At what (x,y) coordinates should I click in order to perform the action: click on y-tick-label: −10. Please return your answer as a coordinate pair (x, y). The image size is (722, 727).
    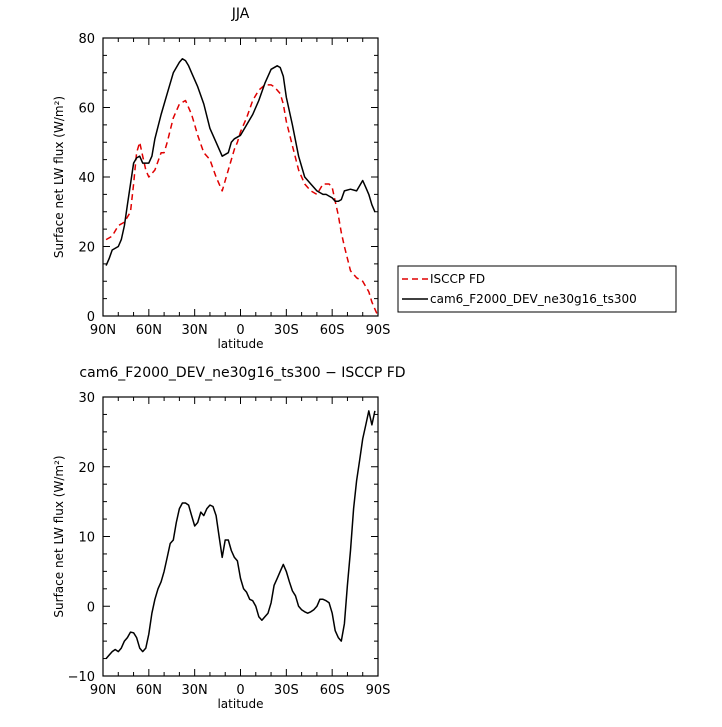
    Looking at the image, I should click on (81, 677).